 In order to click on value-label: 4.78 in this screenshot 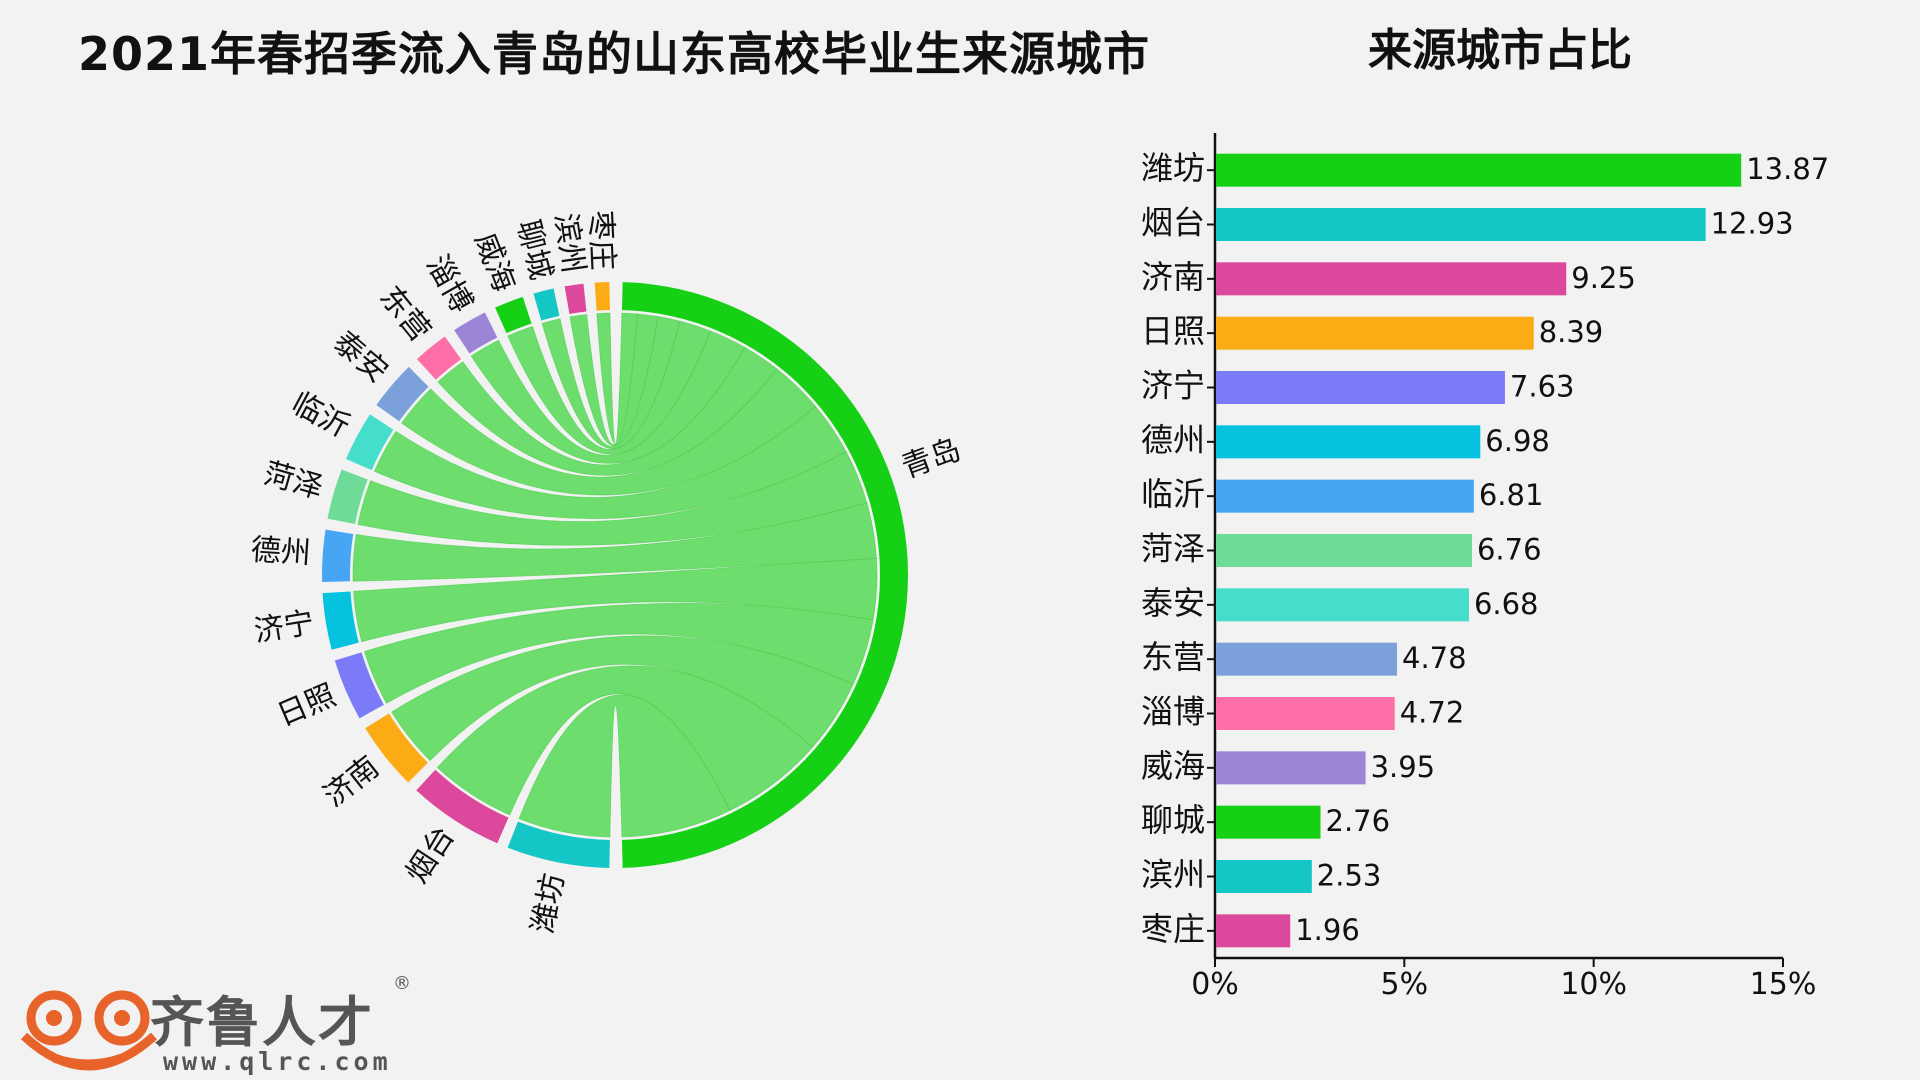, I will do `click(1434, 658)`.